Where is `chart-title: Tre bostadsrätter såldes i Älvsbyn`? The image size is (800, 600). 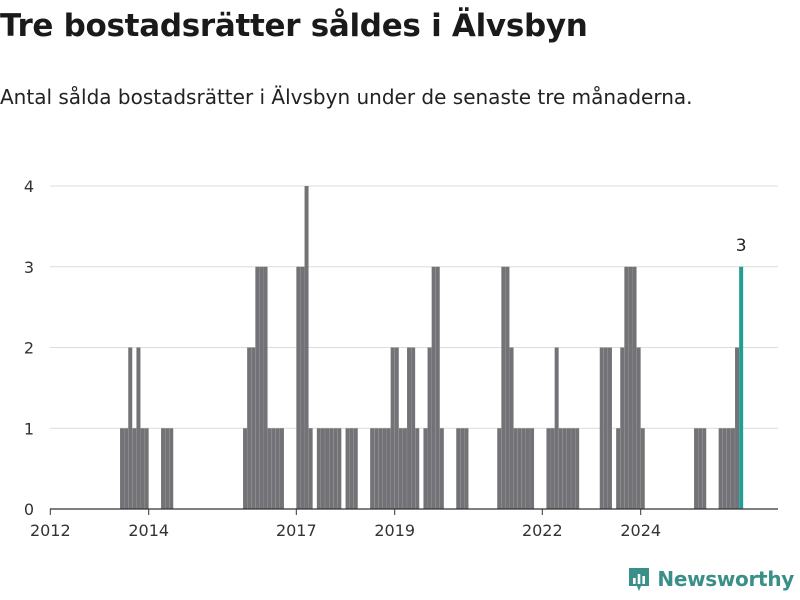 chart-title: Tre bostadsrätter såldes i Älvsbyn is located at coordinates (294, 26).